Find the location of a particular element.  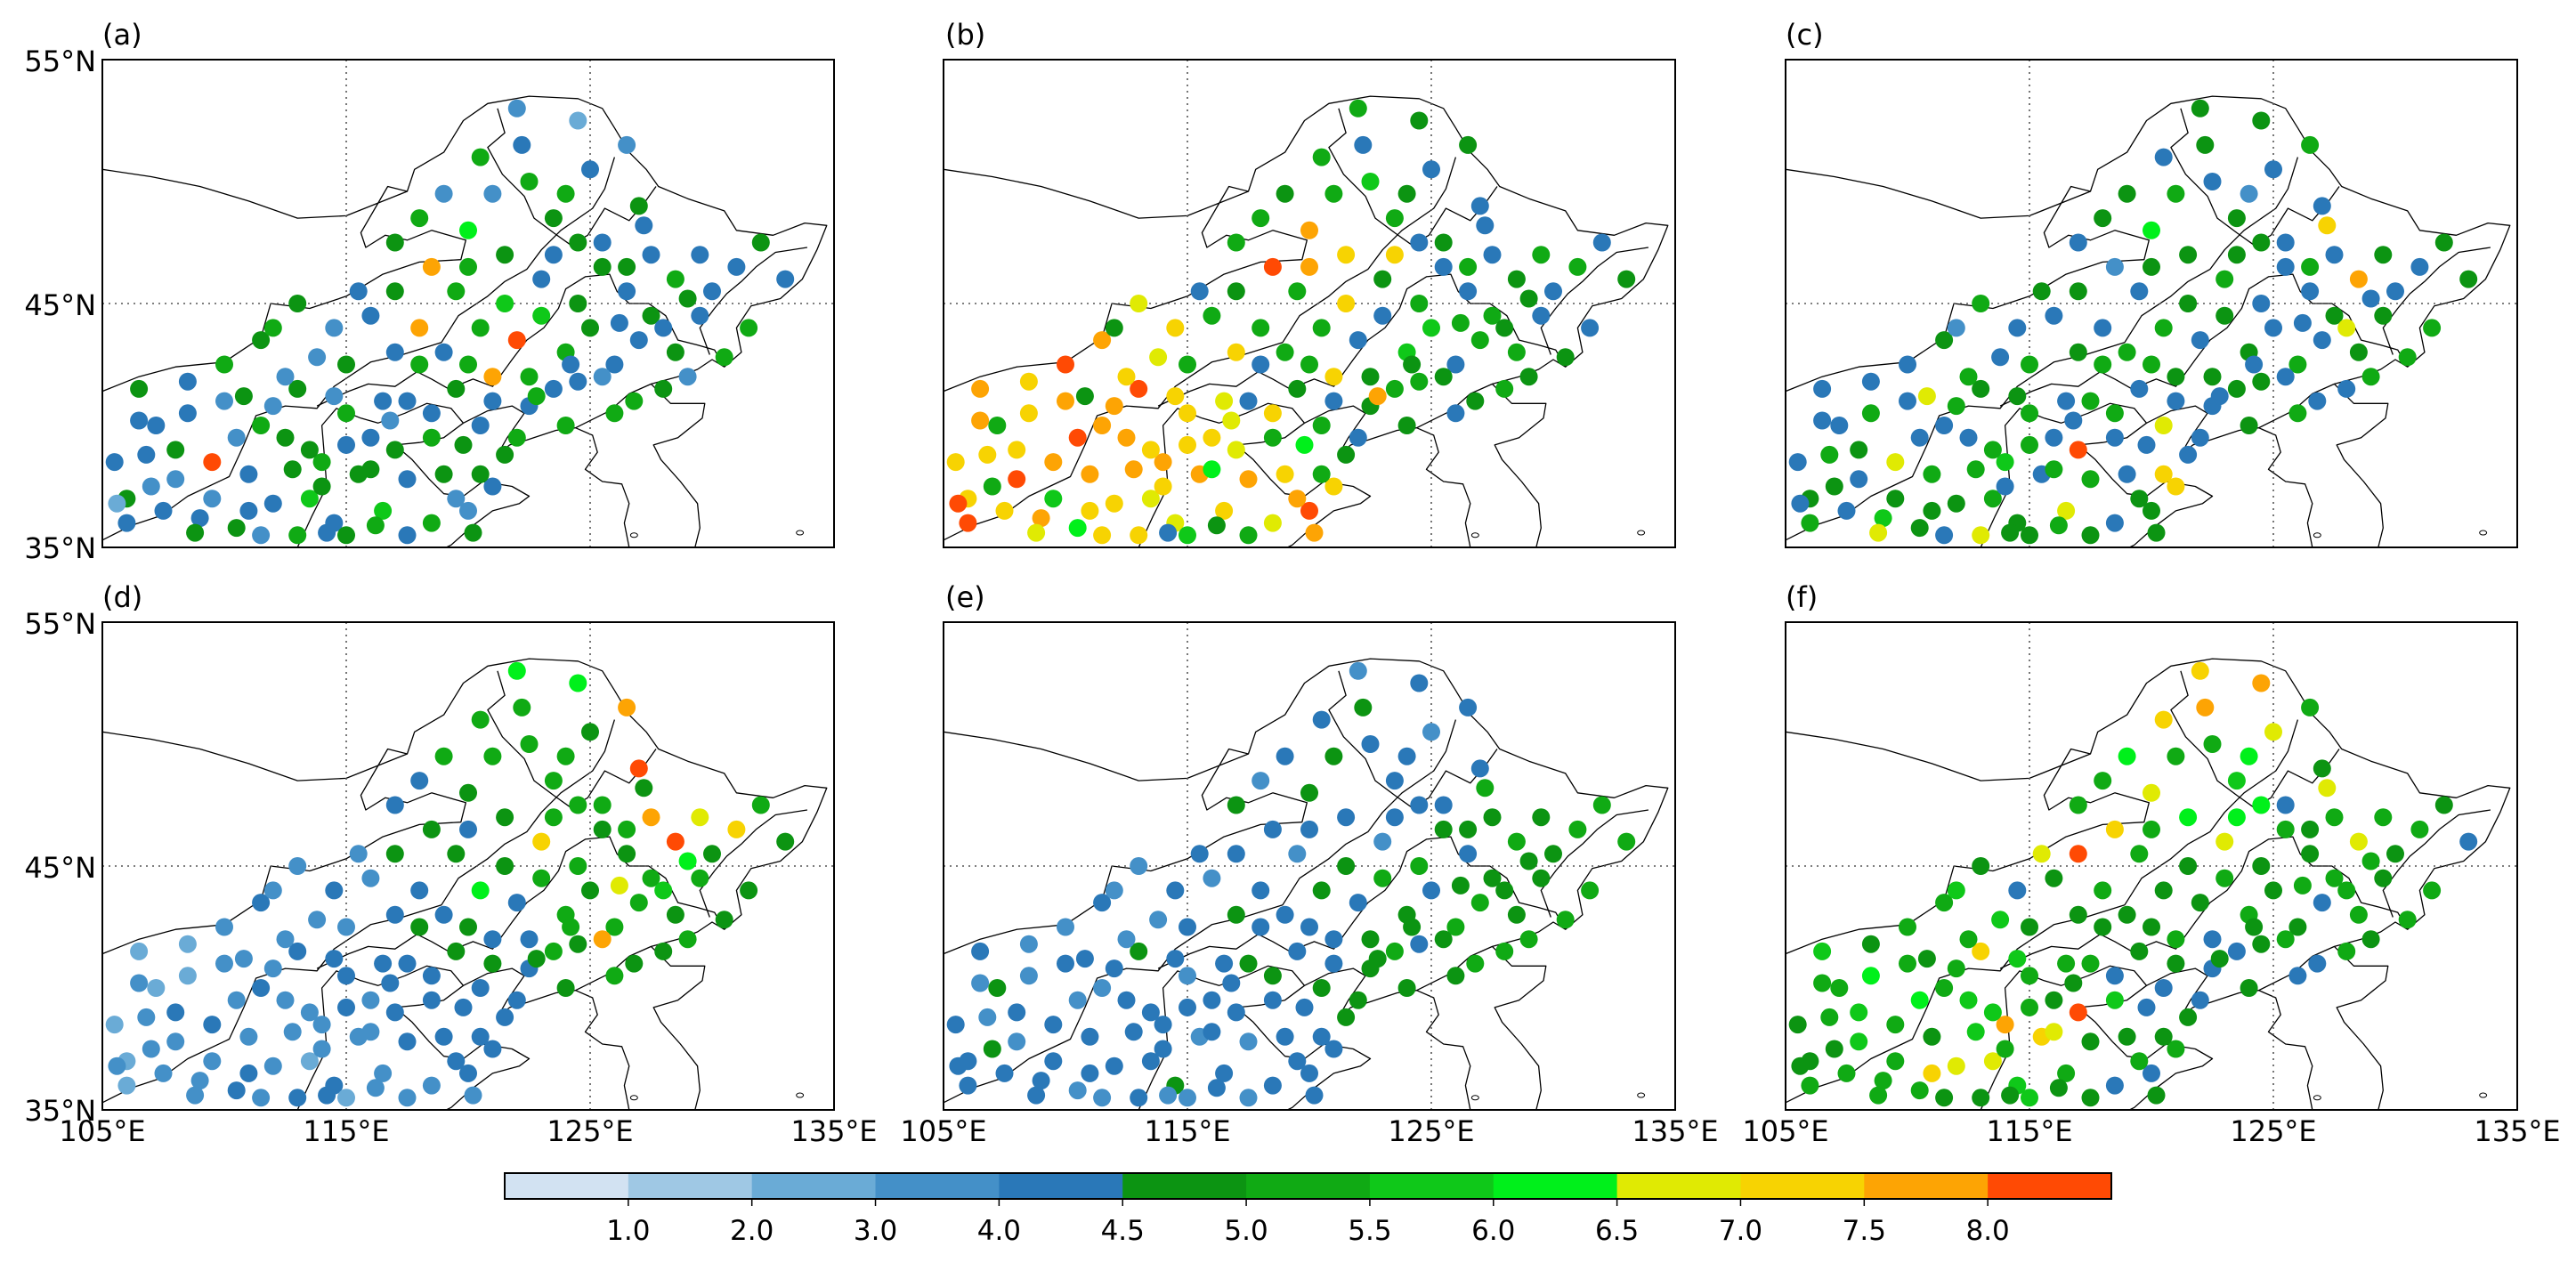

colorbar-tick-label: 2.0 is located at coordinates (752, 1231).